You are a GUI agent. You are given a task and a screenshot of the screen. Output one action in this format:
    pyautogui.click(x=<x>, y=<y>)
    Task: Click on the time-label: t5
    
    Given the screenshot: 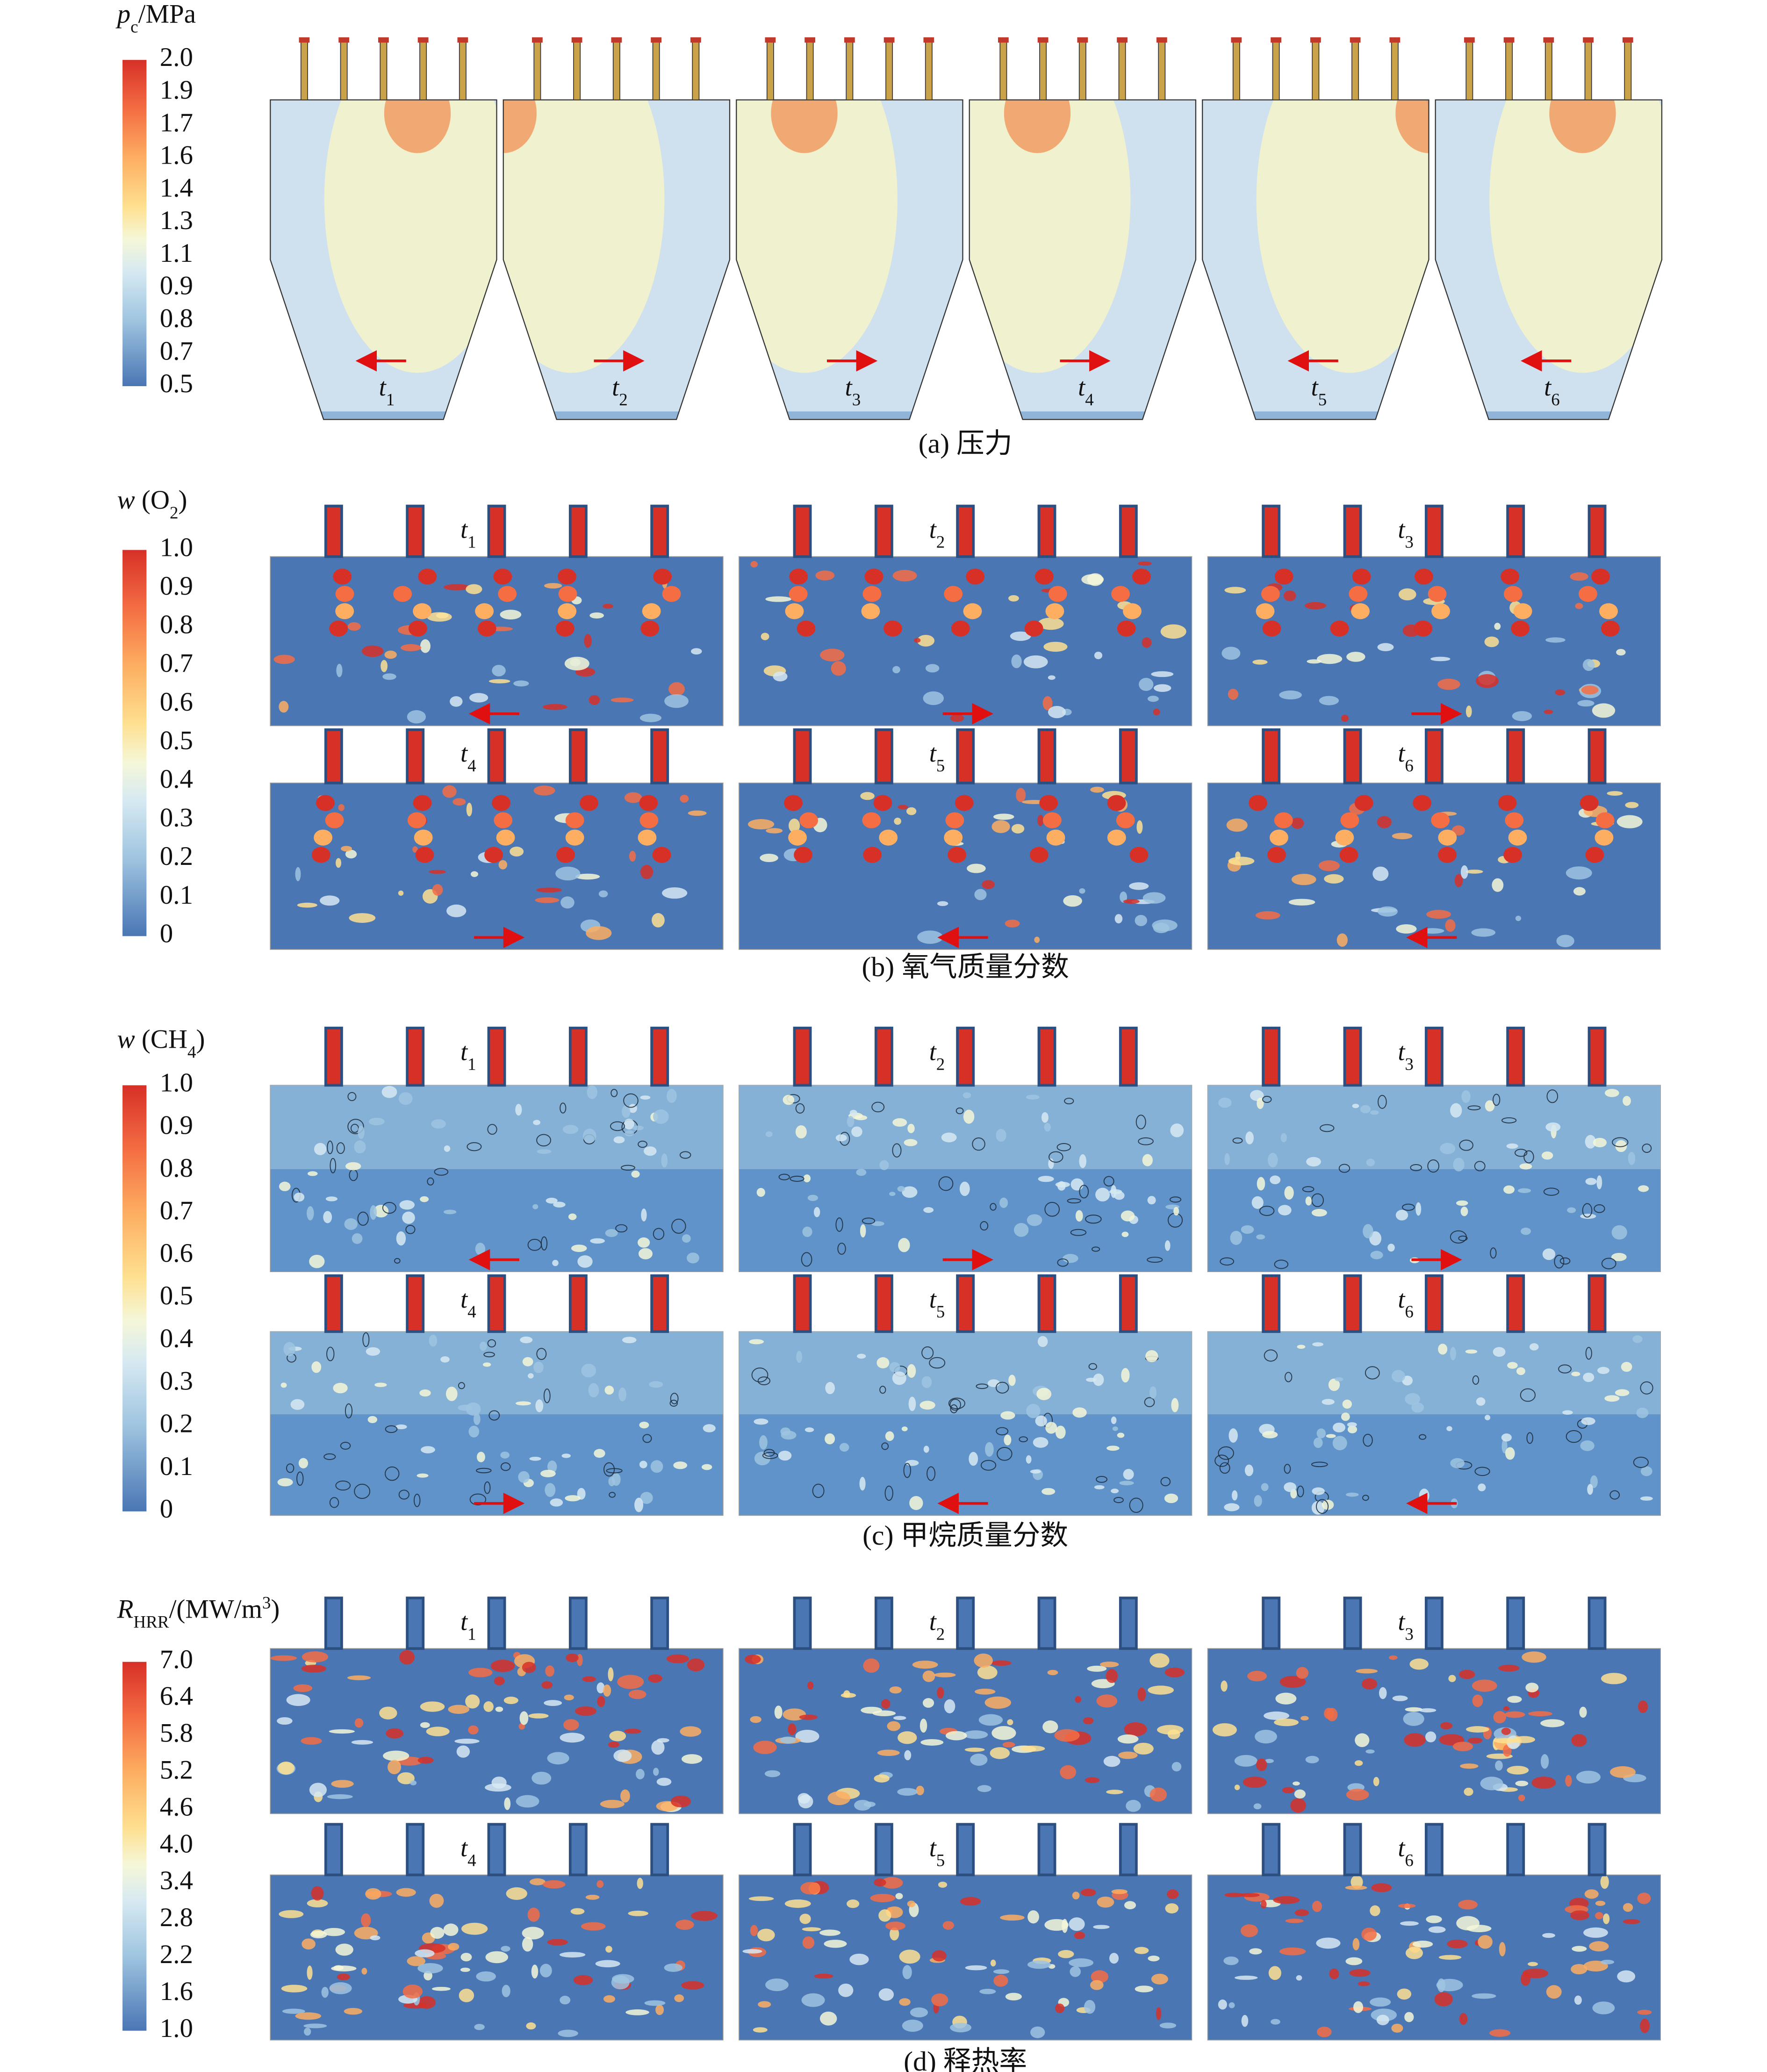 What is the action you would take?
    pyautogui.click(x=937, y=1303)
    